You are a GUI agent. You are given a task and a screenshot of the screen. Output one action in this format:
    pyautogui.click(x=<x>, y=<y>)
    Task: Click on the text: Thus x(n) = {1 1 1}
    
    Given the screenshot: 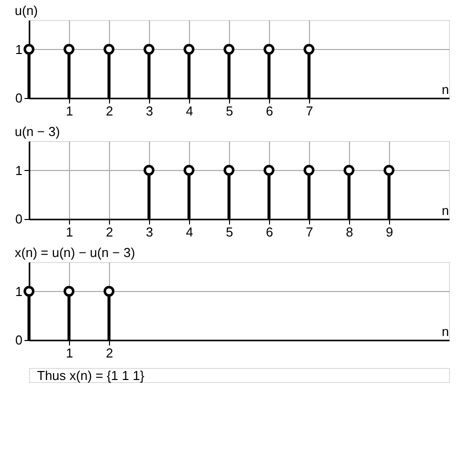 What is the action you would take?
    pyautogui.click(x=91, y=375)
    